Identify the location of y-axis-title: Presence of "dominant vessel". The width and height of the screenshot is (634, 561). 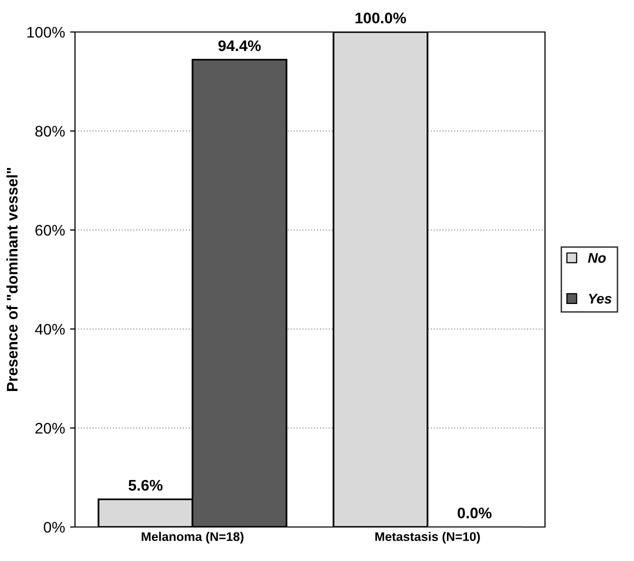
(12, 279).